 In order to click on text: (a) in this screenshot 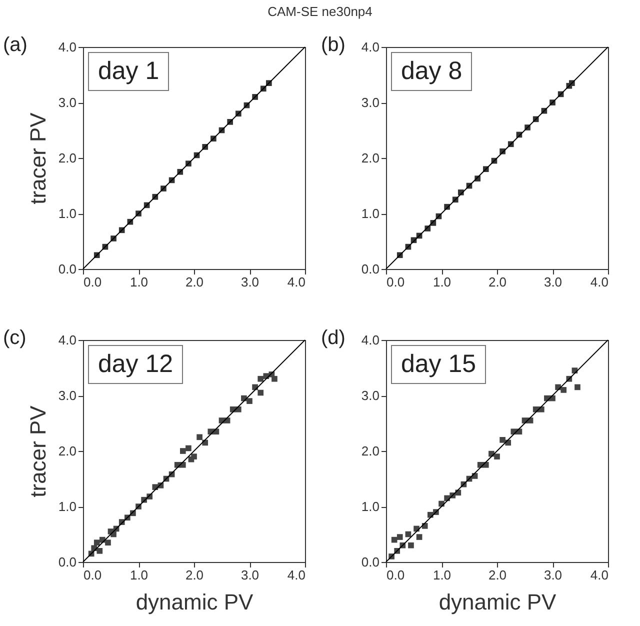, I will do `click(15, 45)`.